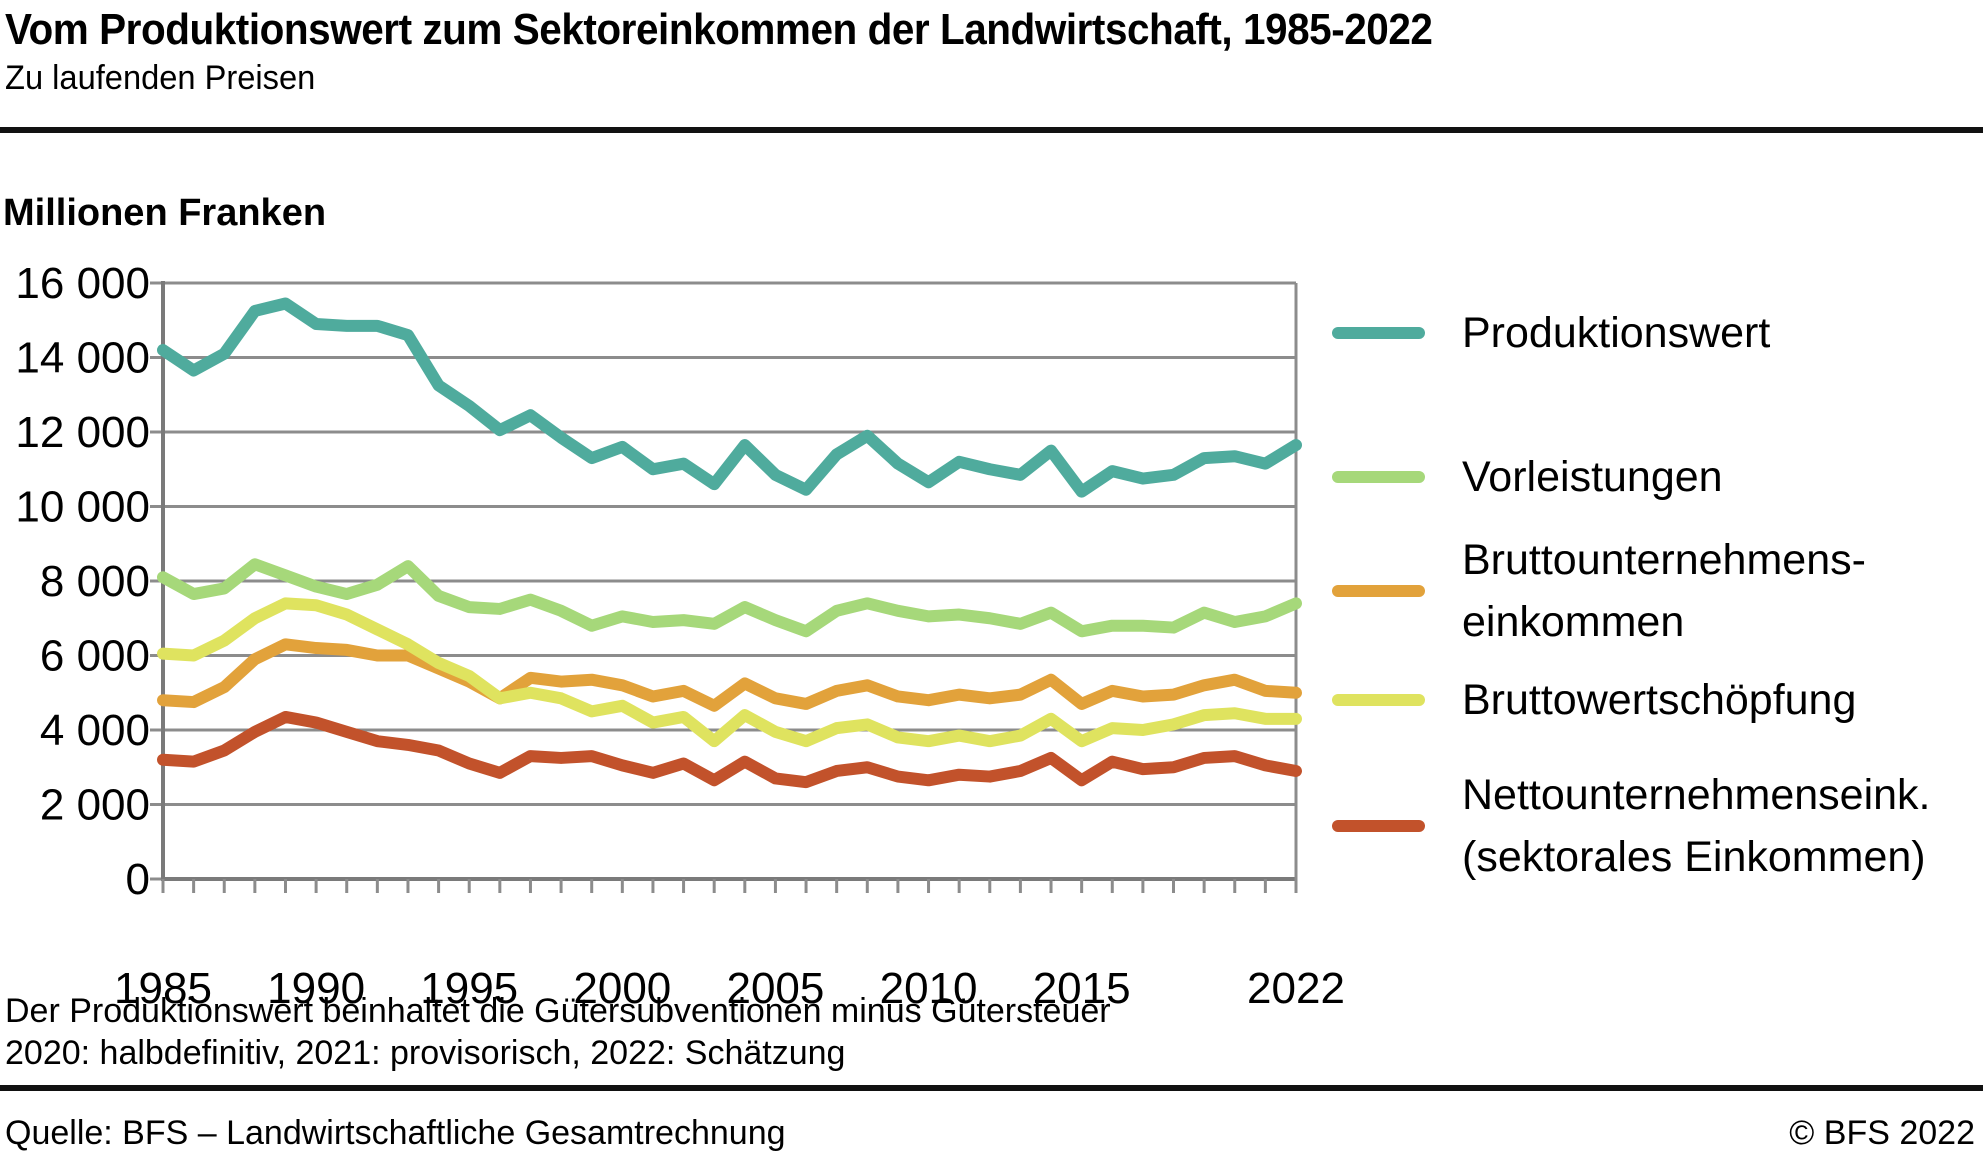 This screenshot has height=1161, width=1983. I want to click on x-axis-tick-label: 2022, so click(1296, 988).